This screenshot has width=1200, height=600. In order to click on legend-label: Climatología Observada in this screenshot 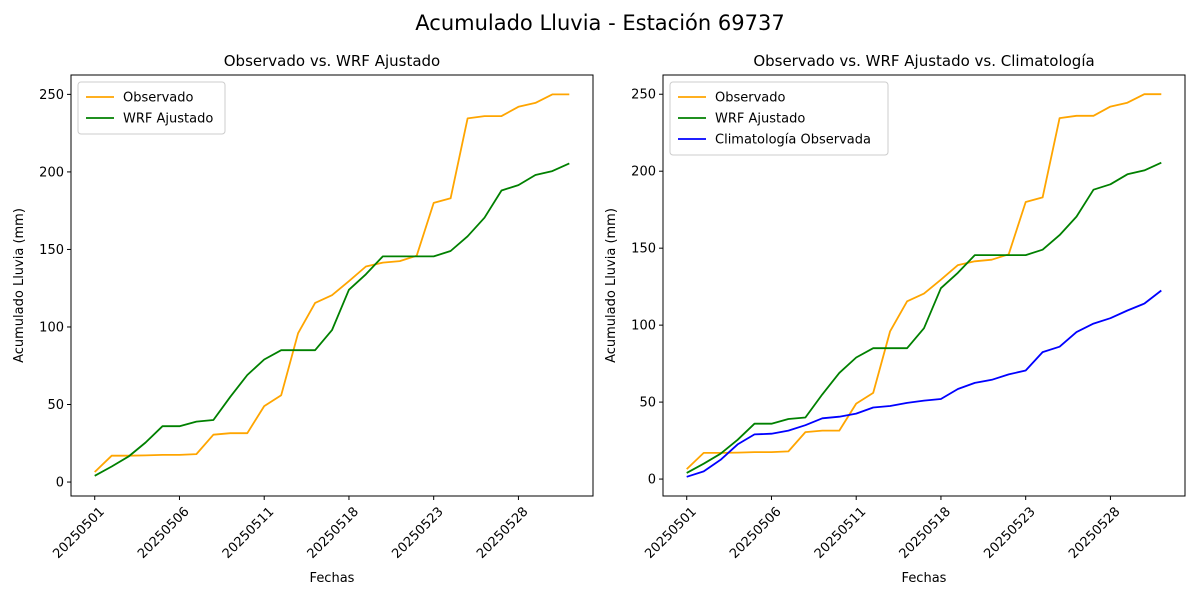, I will do `click(793, 140)`.